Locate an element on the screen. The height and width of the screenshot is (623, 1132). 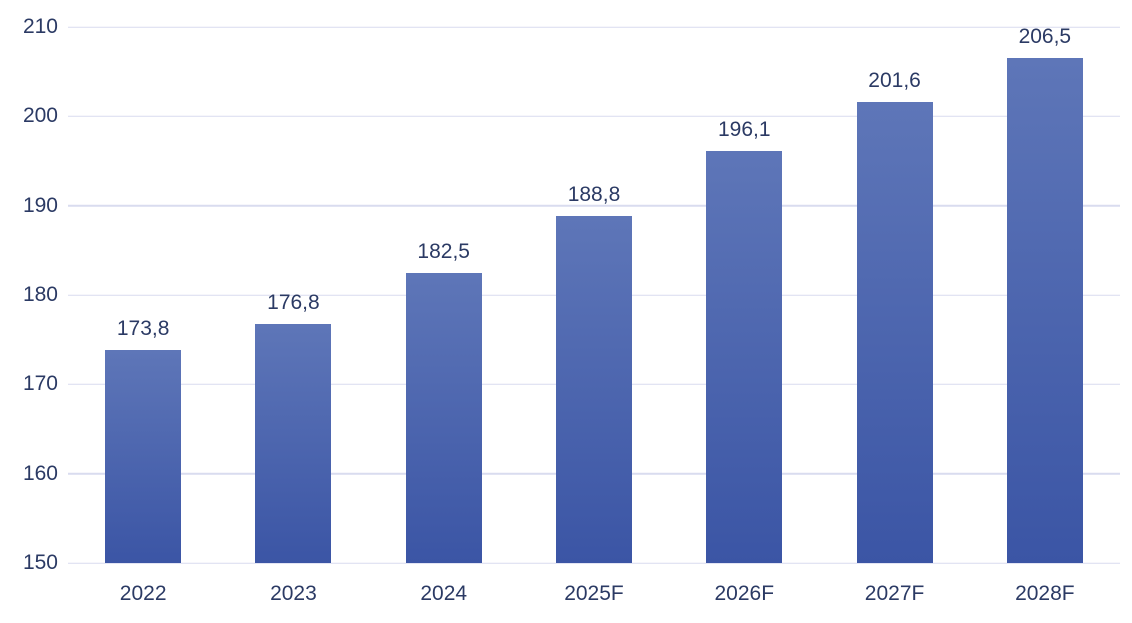
bar-value-label: 201,6 is located at coordinates (894, 81).